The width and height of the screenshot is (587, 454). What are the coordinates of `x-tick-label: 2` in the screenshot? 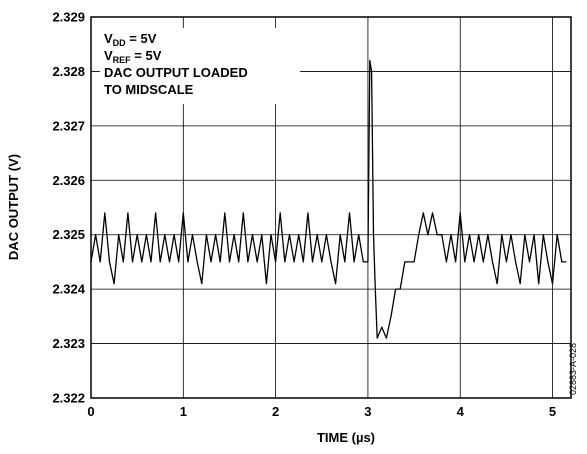 It's located at (275, 411).